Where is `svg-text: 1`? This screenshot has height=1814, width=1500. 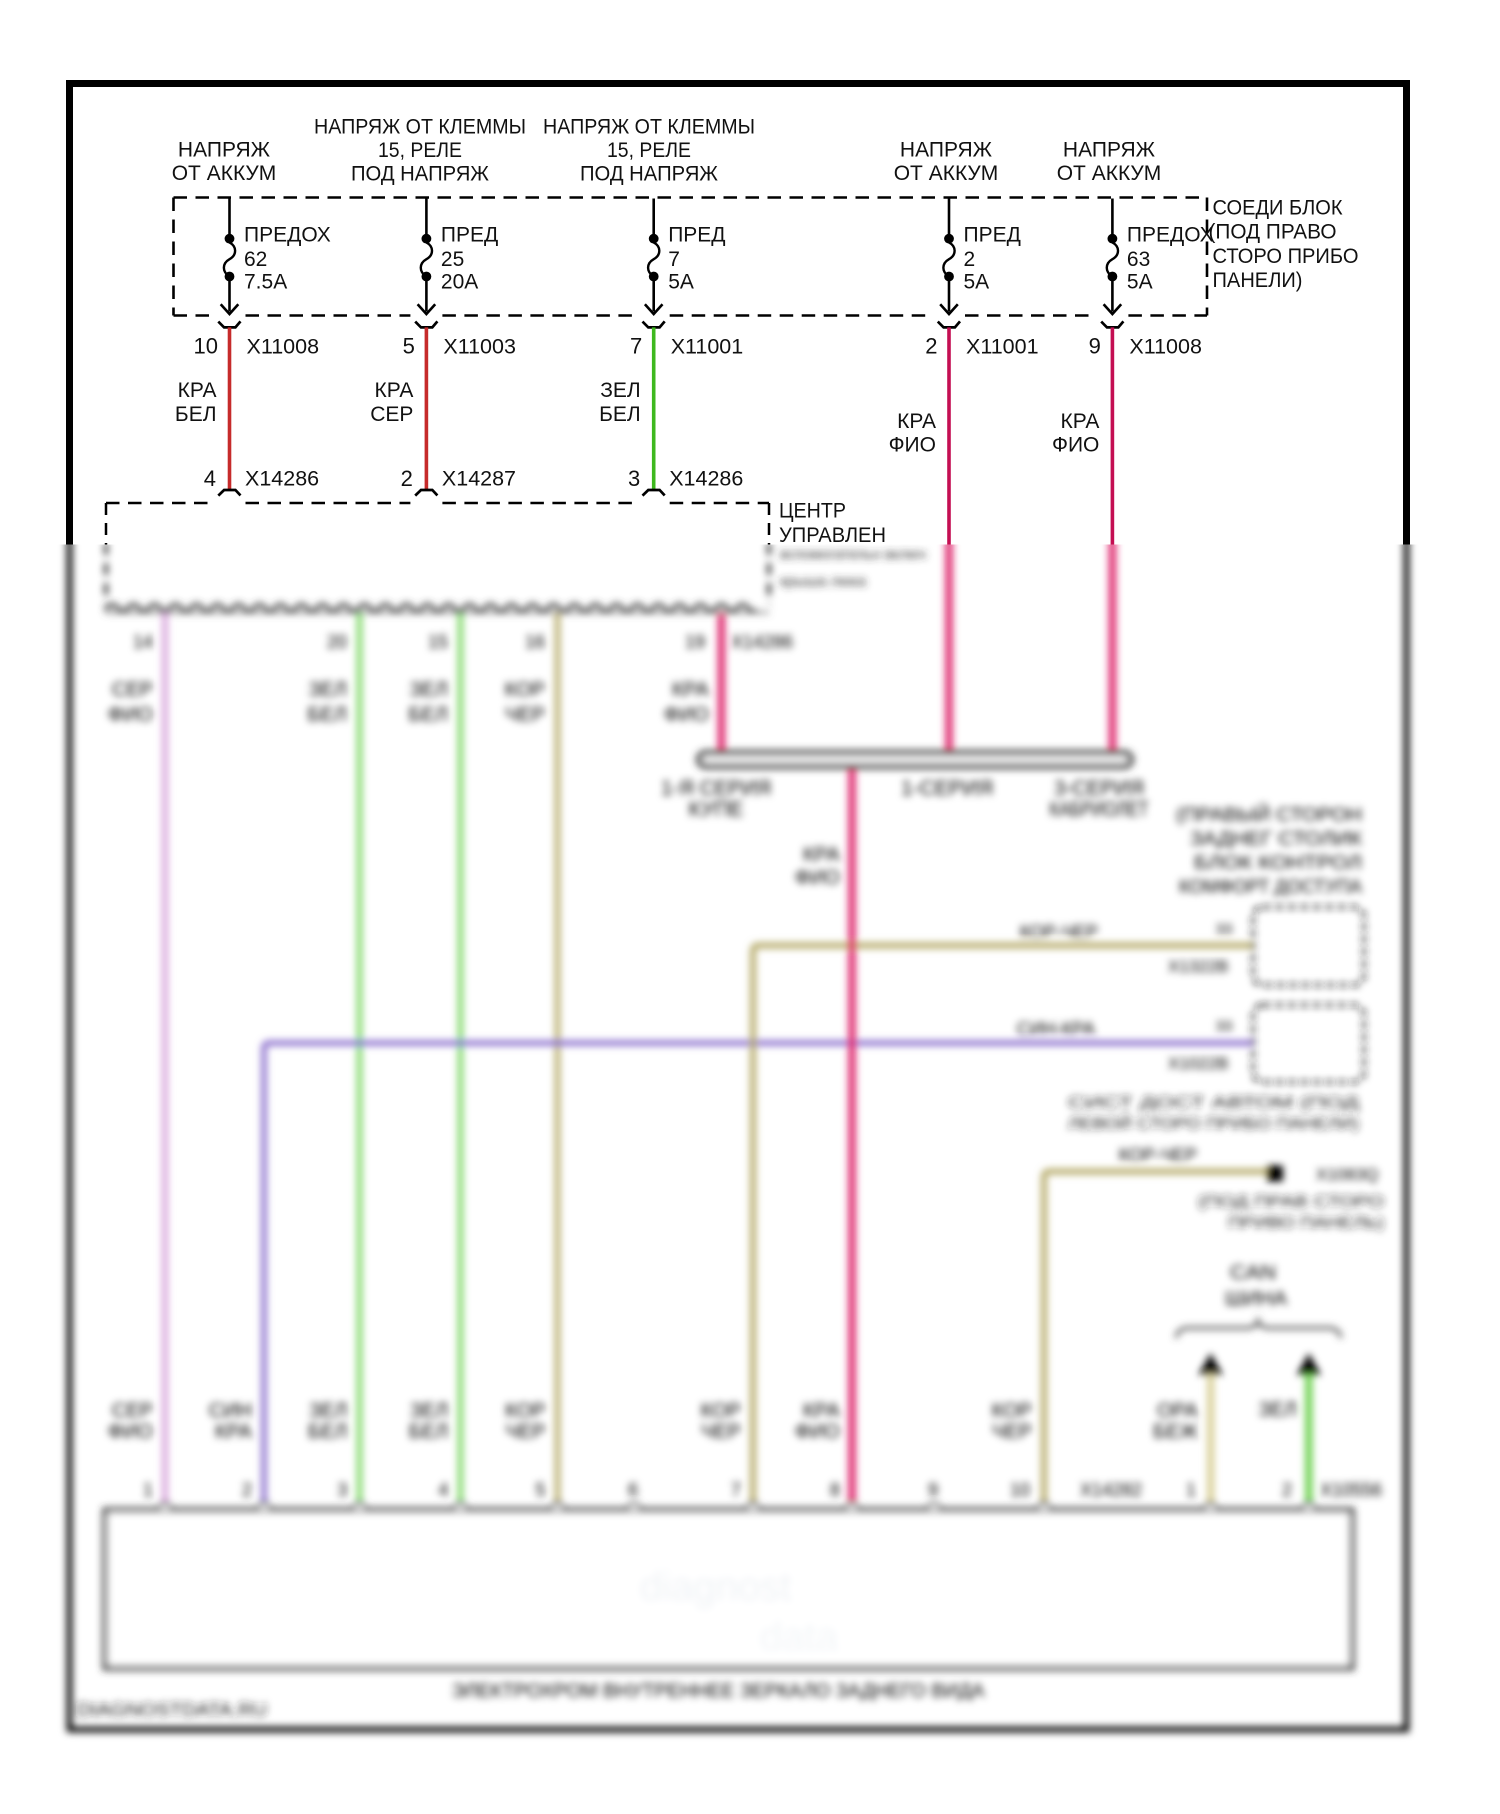
svg-text: 1 is located at coordinates (1191, 1490).